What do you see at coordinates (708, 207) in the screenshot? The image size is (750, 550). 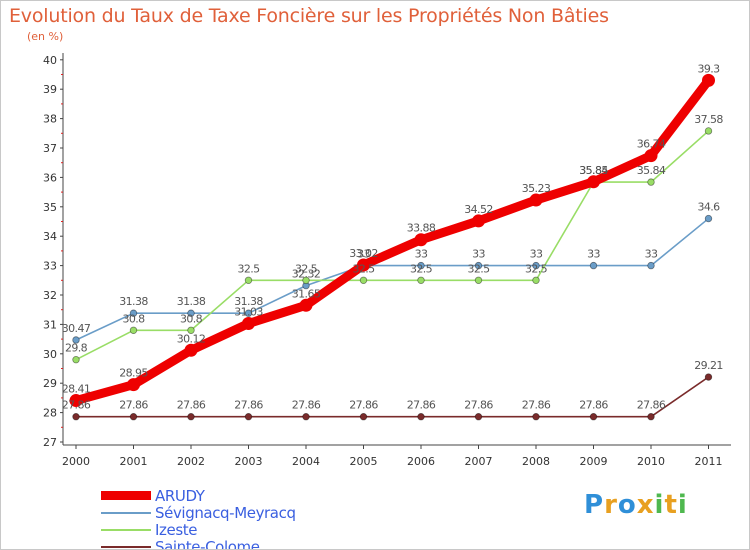 I see `data-label-1: 34.6` at bounding box center [708, 207].